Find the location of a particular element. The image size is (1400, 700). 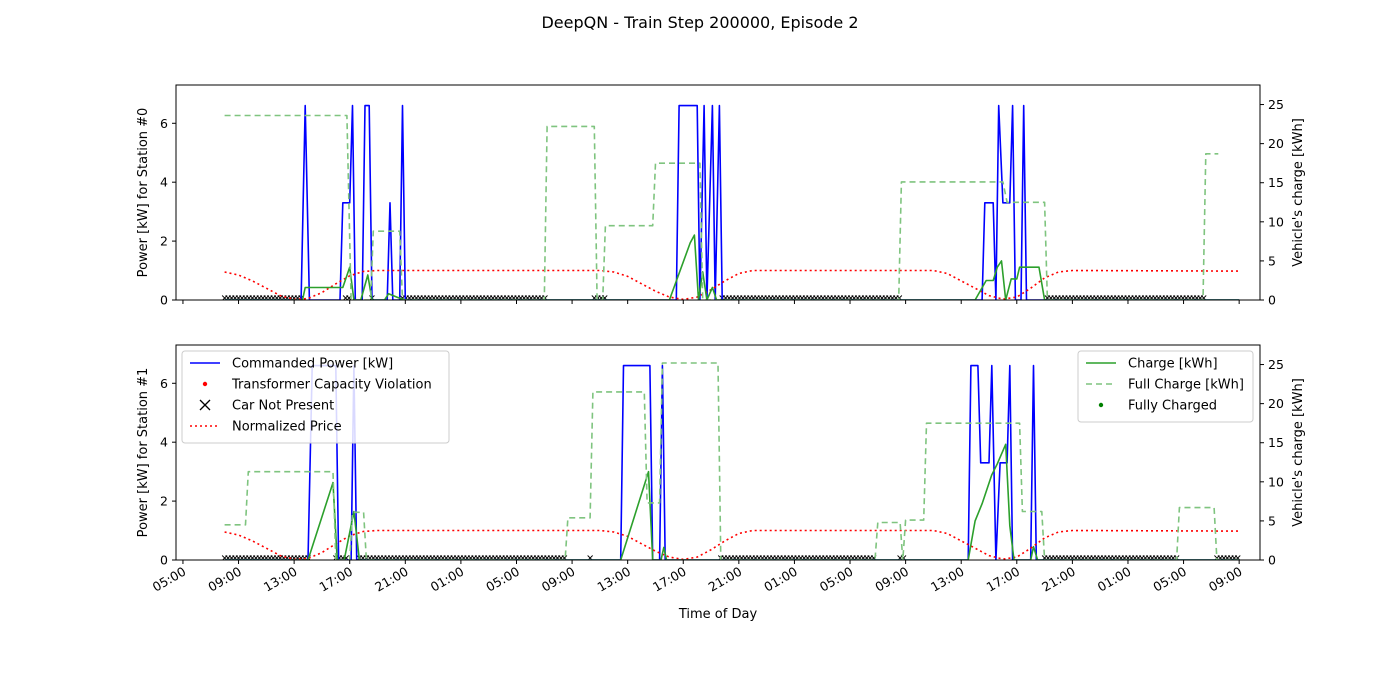

legend-label: Charge [kWh] is located at coordinates (1173, 364).